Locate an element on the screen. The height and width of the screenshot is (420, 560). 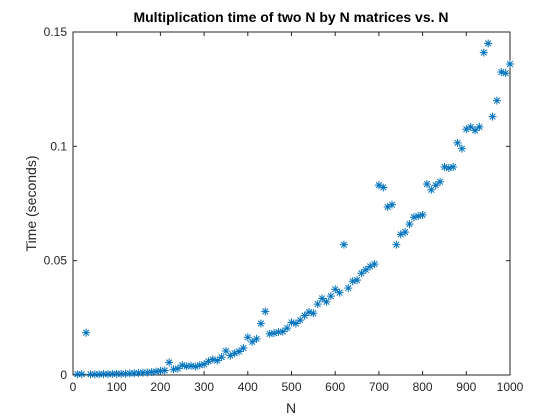
x-tick-label: 900 is located at coordinates (466, 387).